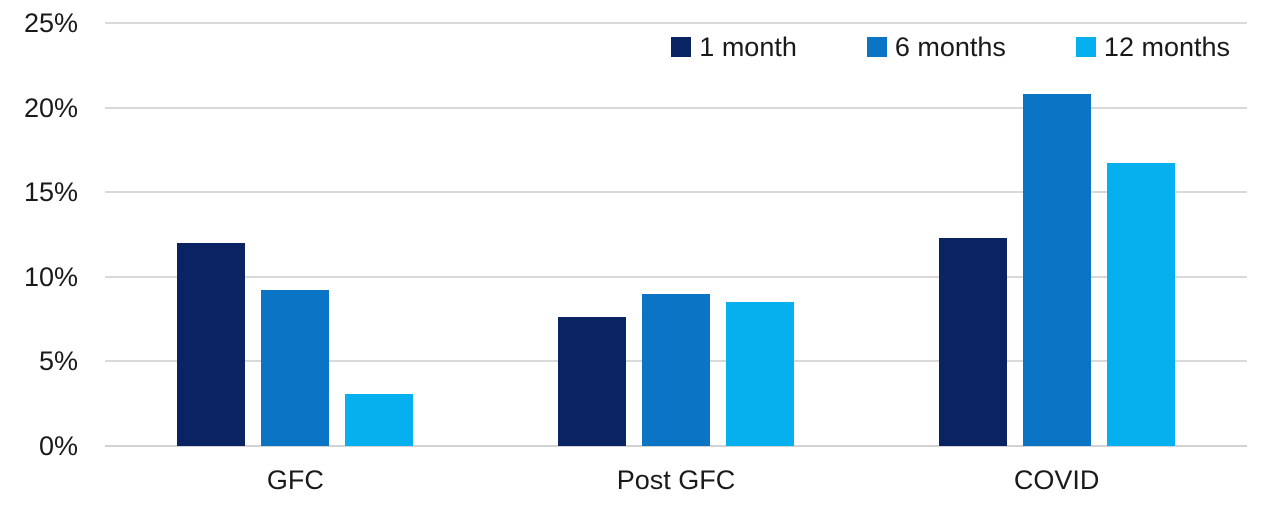 The width and height of the screenshot is (1280, 515). What do you see at coordinates (58, 361) in the screenshot?
I see `y-tick-label-5: 5%` at bounding box center [58, 361].